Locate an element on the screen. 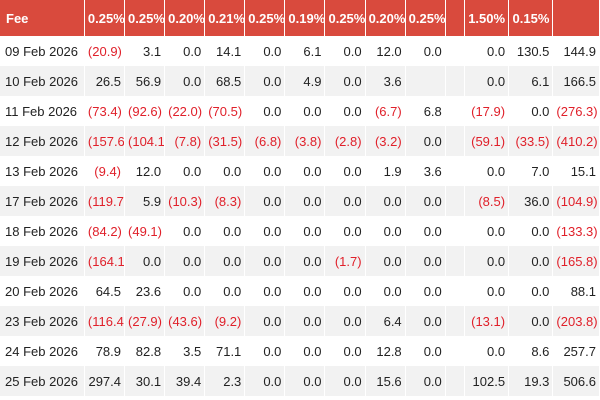  table-cell: 78.9 is located at coordinates (105, 351).